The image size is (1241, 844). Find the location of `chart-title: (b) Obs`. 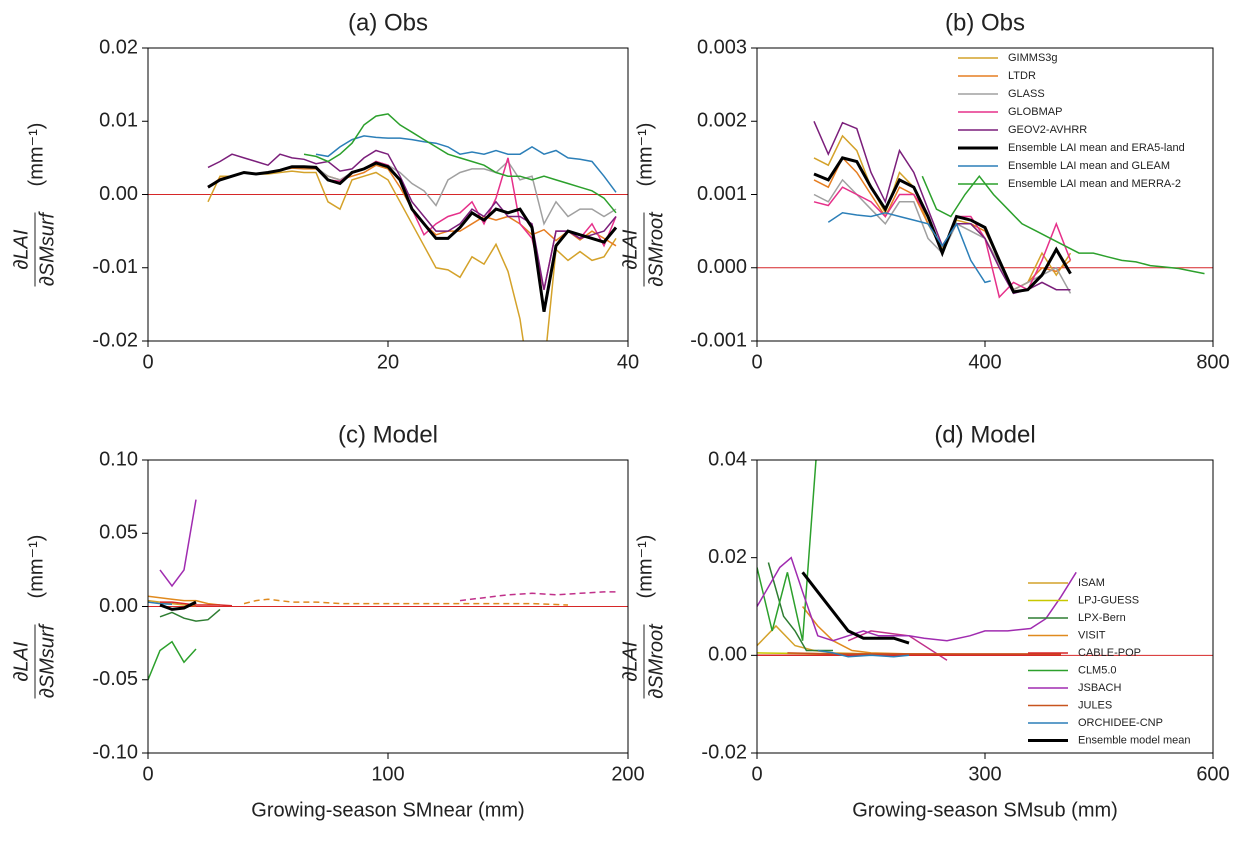

chart-title: (b) Obs is located at coordinates (985, 22).